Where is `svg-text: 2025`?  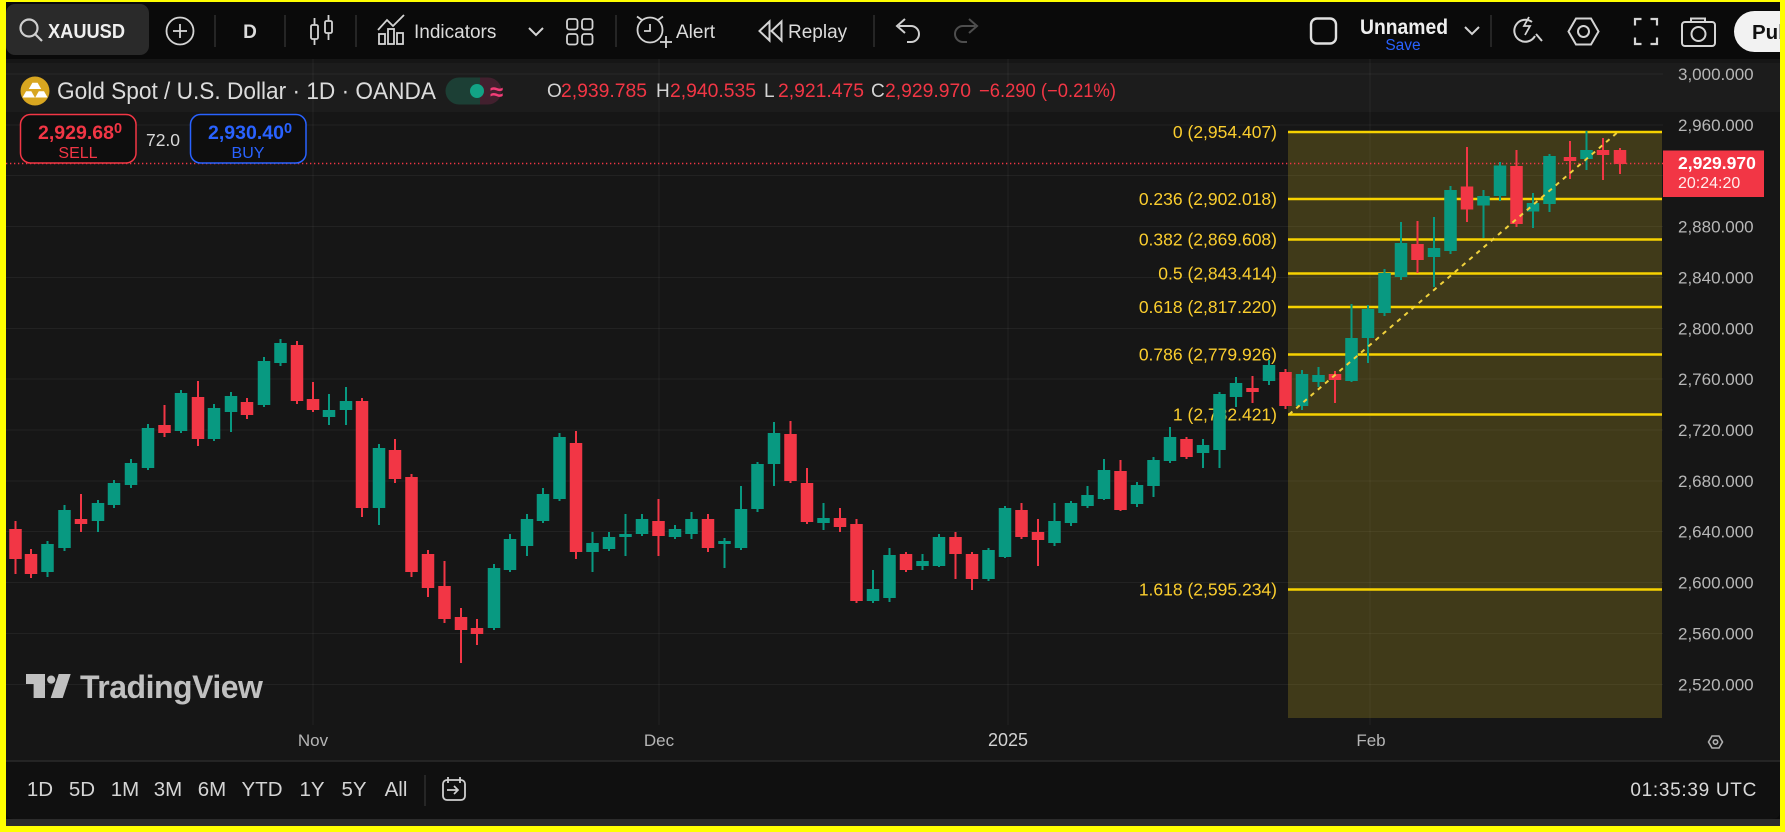 svg-text: 2025 is located at coordinates (1008, 740).